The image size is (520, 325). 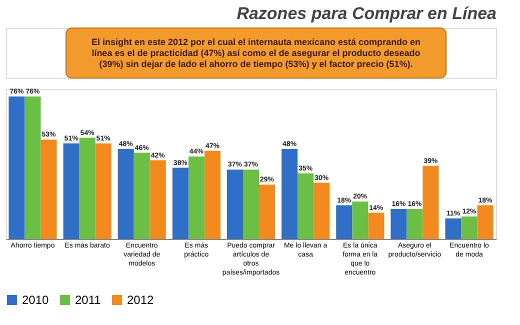 I want to click on chart-title: Razones para Comprar en Línea, so click(x=366, y=13).